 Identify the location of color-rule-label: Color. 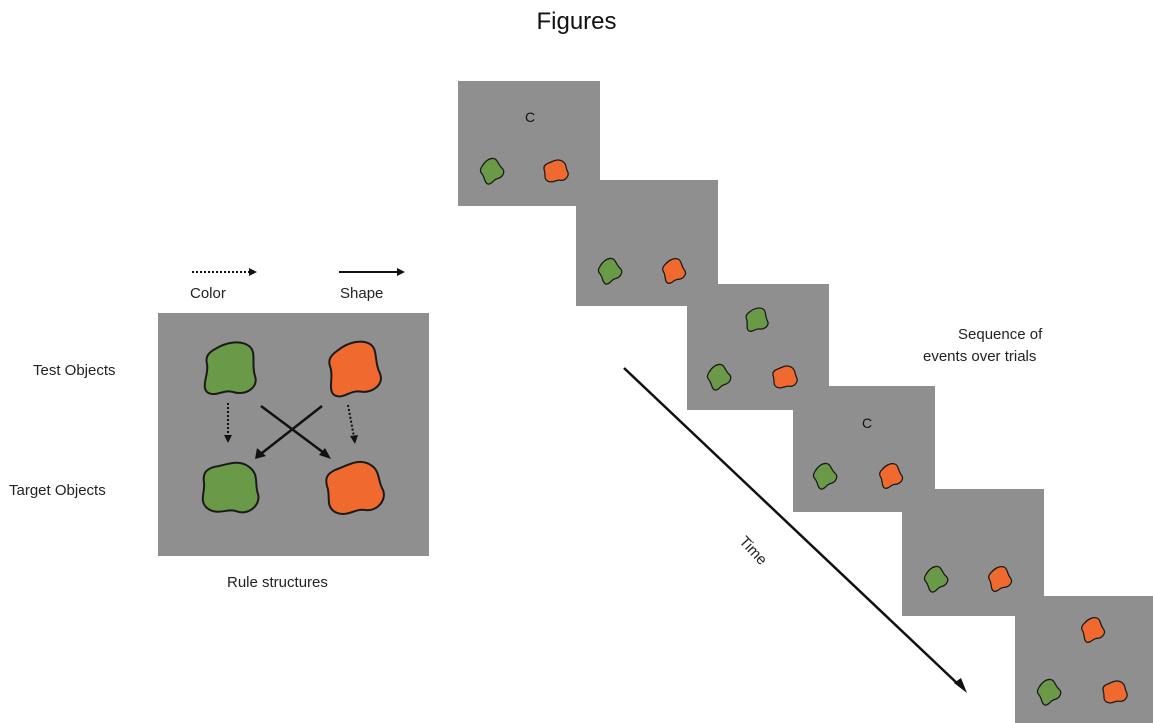
(208, 293).